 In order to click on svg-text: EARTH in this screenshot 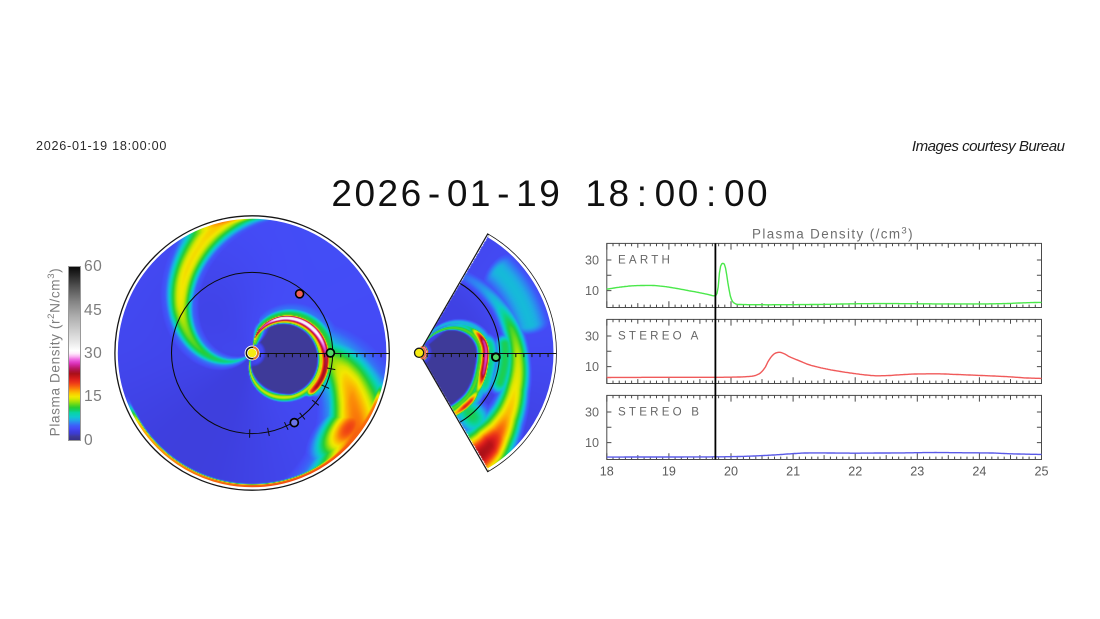, I will do `click(645, 259)`.